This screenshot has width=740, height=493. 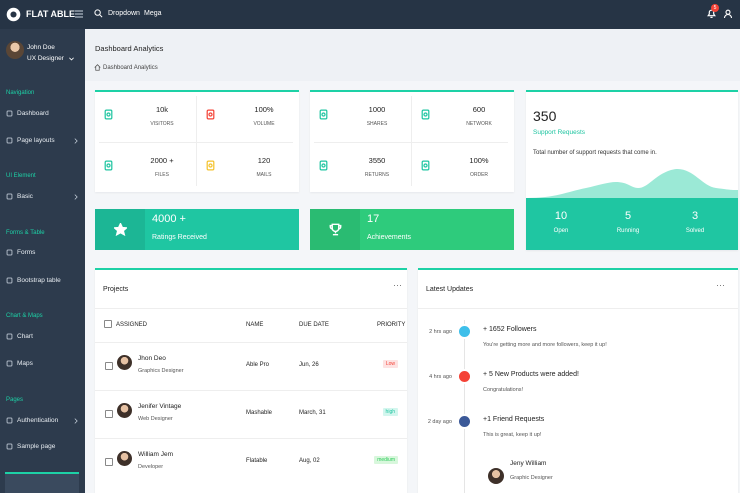 What do you see at coordinates (323, 114) in the screenshot?
I see `stat-icon` at bounding box center [323, 114].